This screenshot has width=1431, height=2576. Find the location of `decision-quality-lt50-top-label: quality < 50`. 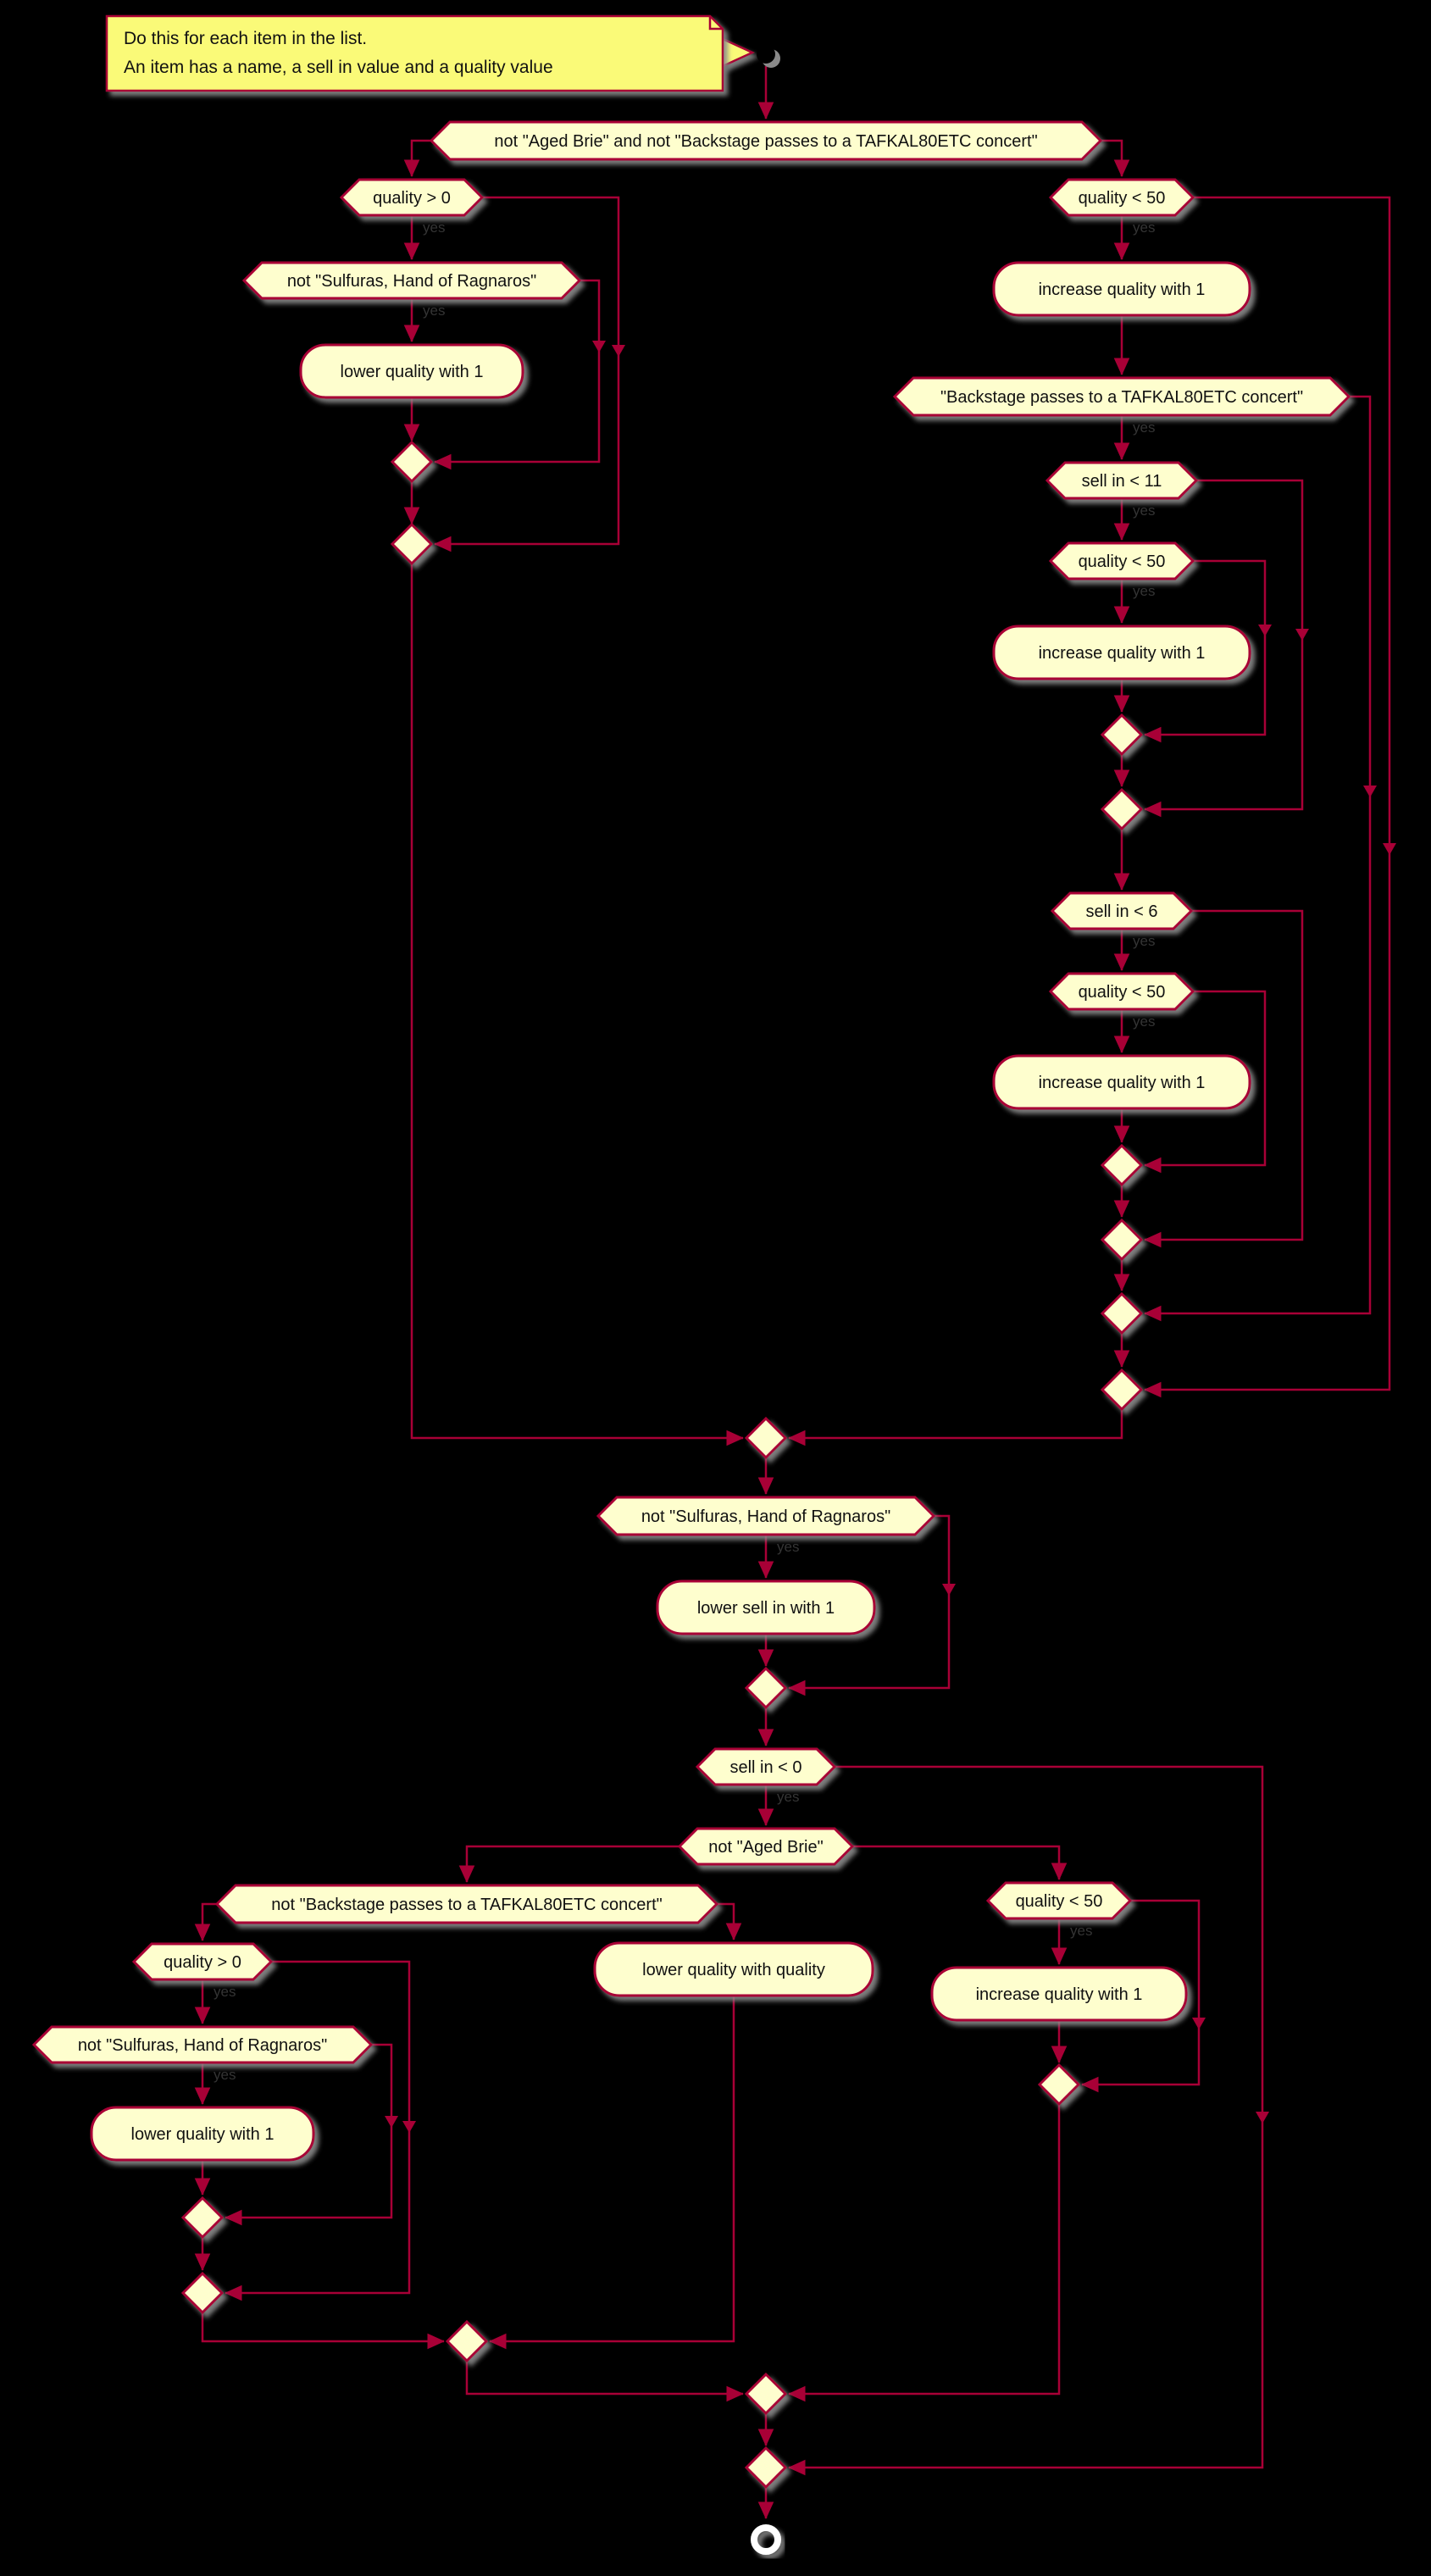

decision-quality-lt50-top-label: quality < 50 is located at coordinates (1122, 198).